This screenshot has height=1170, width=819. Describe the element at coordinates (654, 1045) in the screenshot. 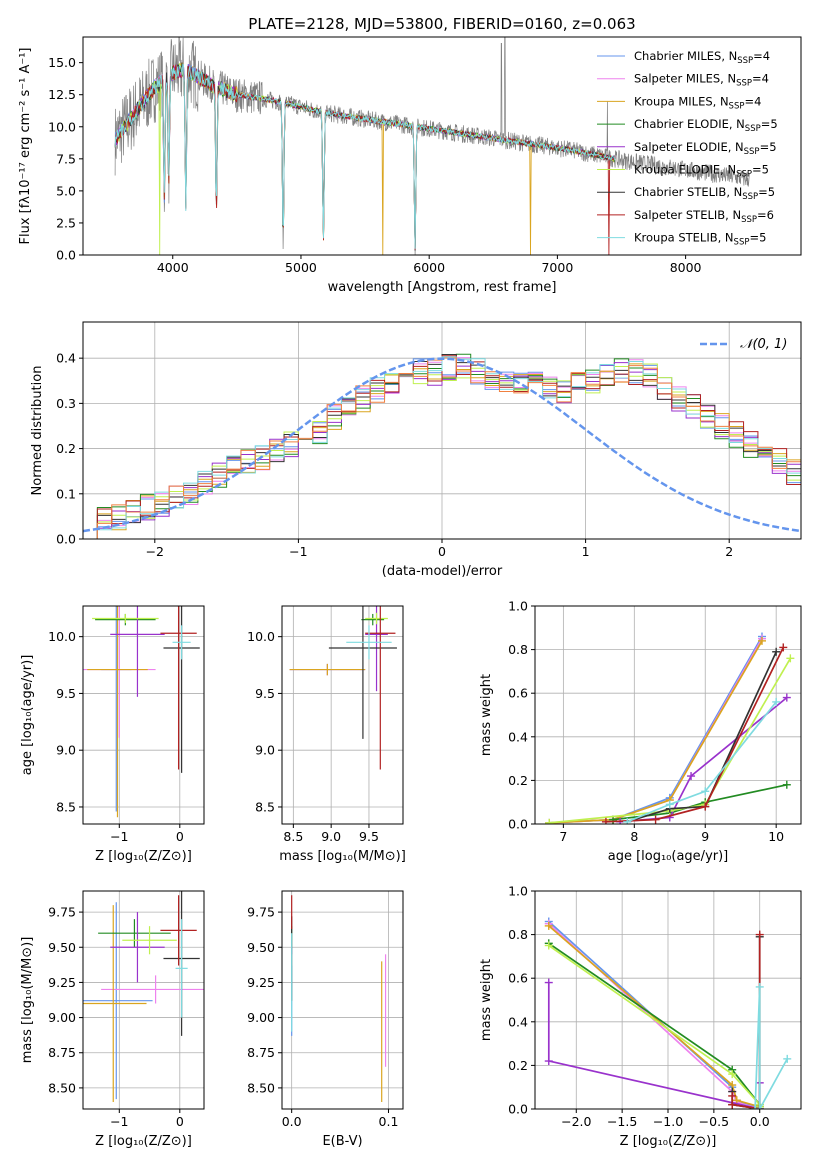

I see `series-salpeter-elodie` at that location.